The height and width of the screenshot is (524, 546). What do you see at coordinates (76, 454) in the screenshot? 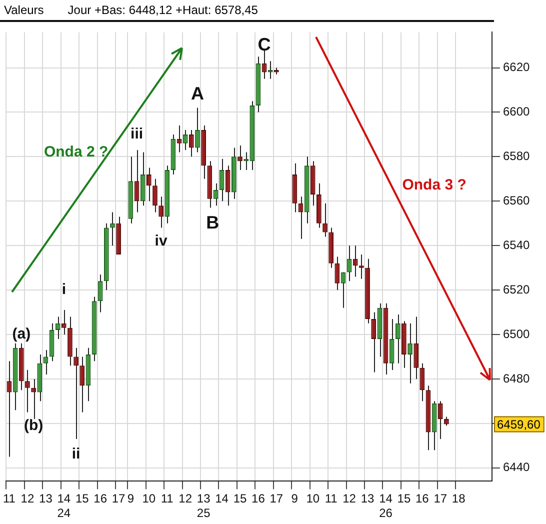
I see `annotation: ii` at bounding box center [76, 454].